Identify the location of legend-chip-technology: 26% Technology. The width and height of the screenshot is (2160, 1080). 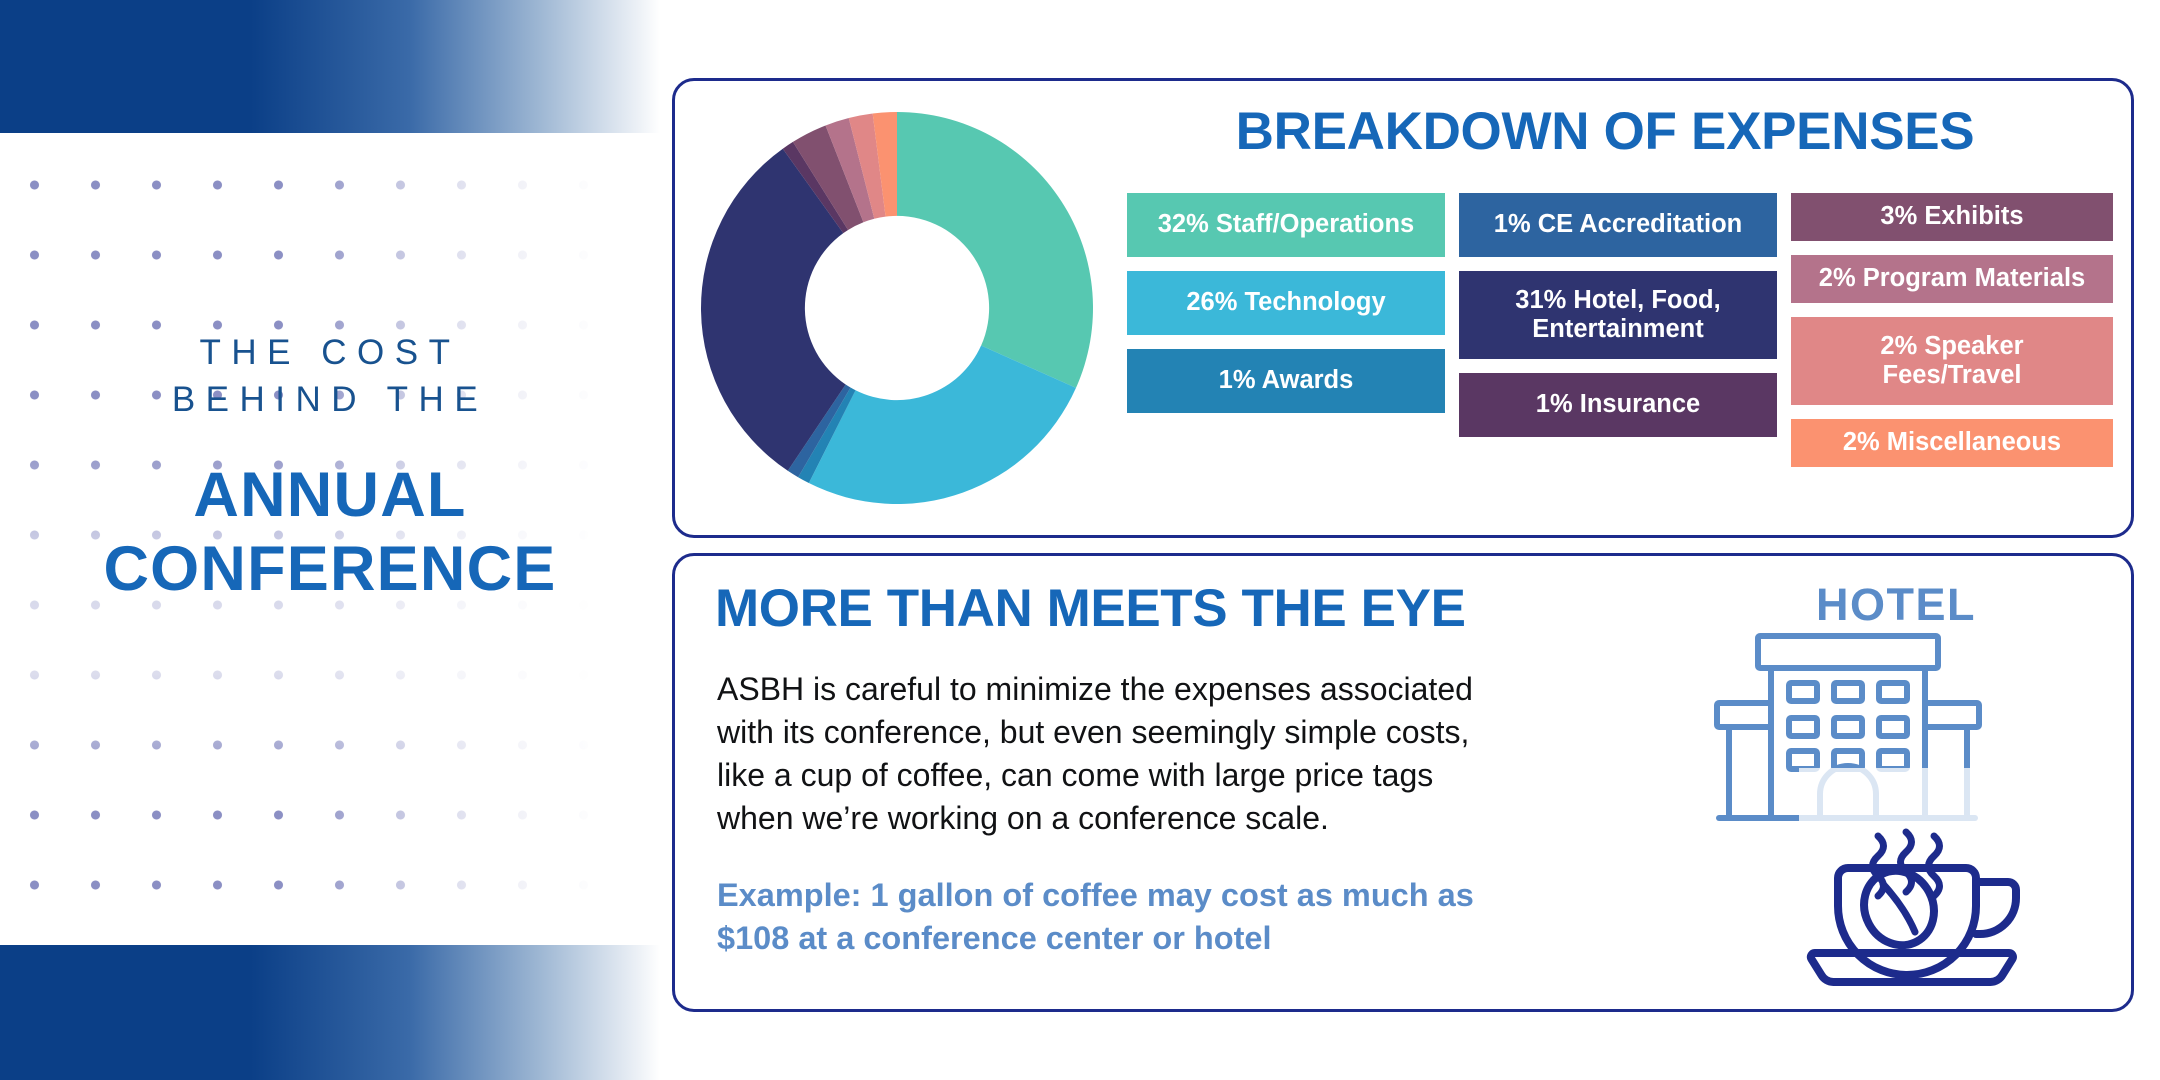
(1286, 303).